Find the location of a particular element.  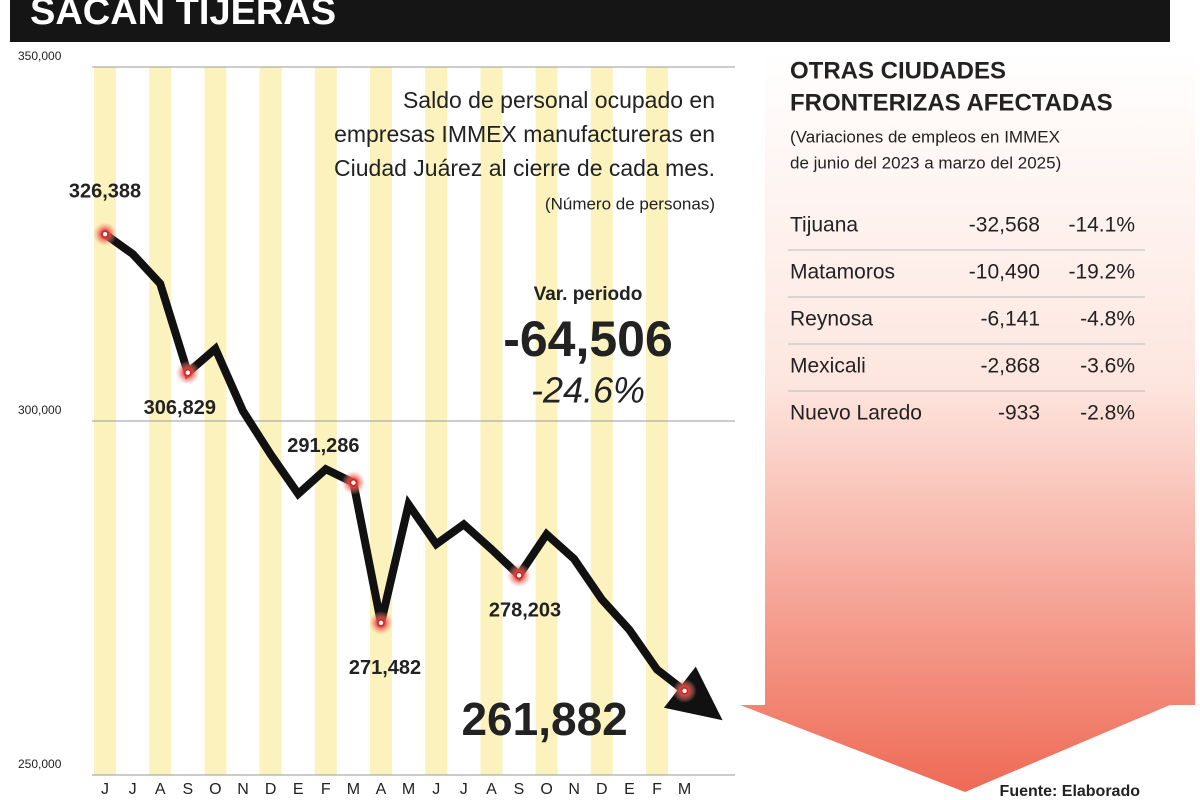

change-pct: -3.6% is located at coordinates (1107, 366).